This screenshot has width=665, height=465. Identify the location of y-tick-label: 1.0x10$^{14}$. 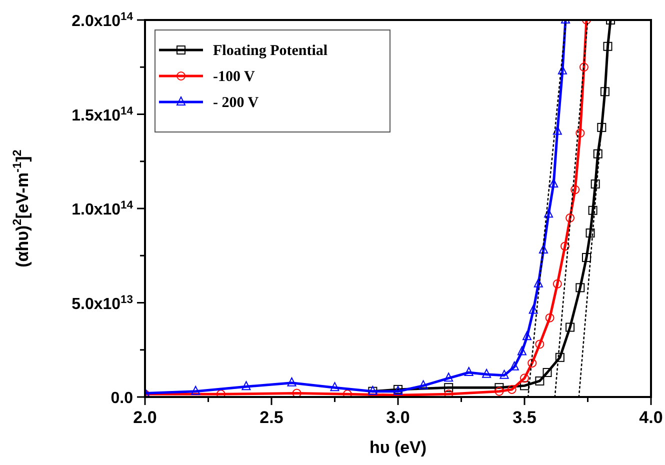
(103, 209).